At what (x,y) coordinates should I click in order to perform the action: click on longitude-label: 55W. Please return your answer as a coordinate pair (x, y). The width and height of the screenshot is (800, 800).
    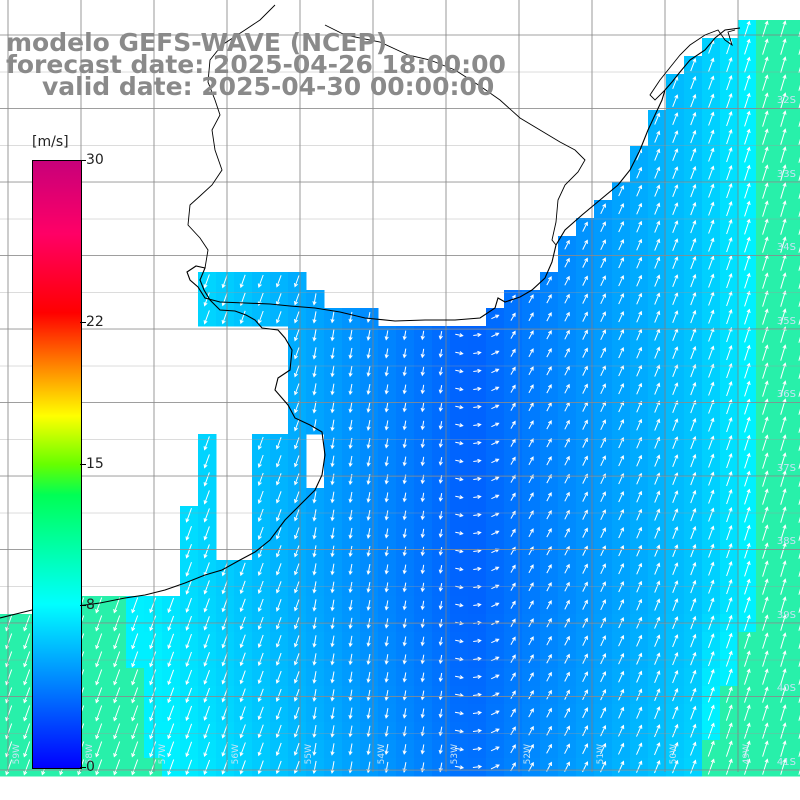
    Looking at the image, I should click on (309, 754).